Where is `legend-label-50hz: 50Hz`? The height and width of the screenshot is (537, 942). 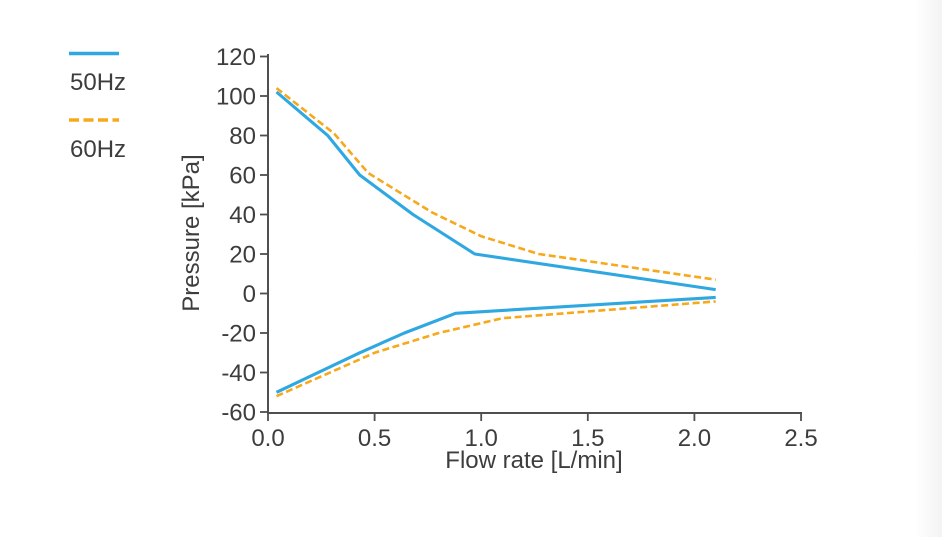
legend-label-50hz: 50Hz is located at coordinates (98, 82).